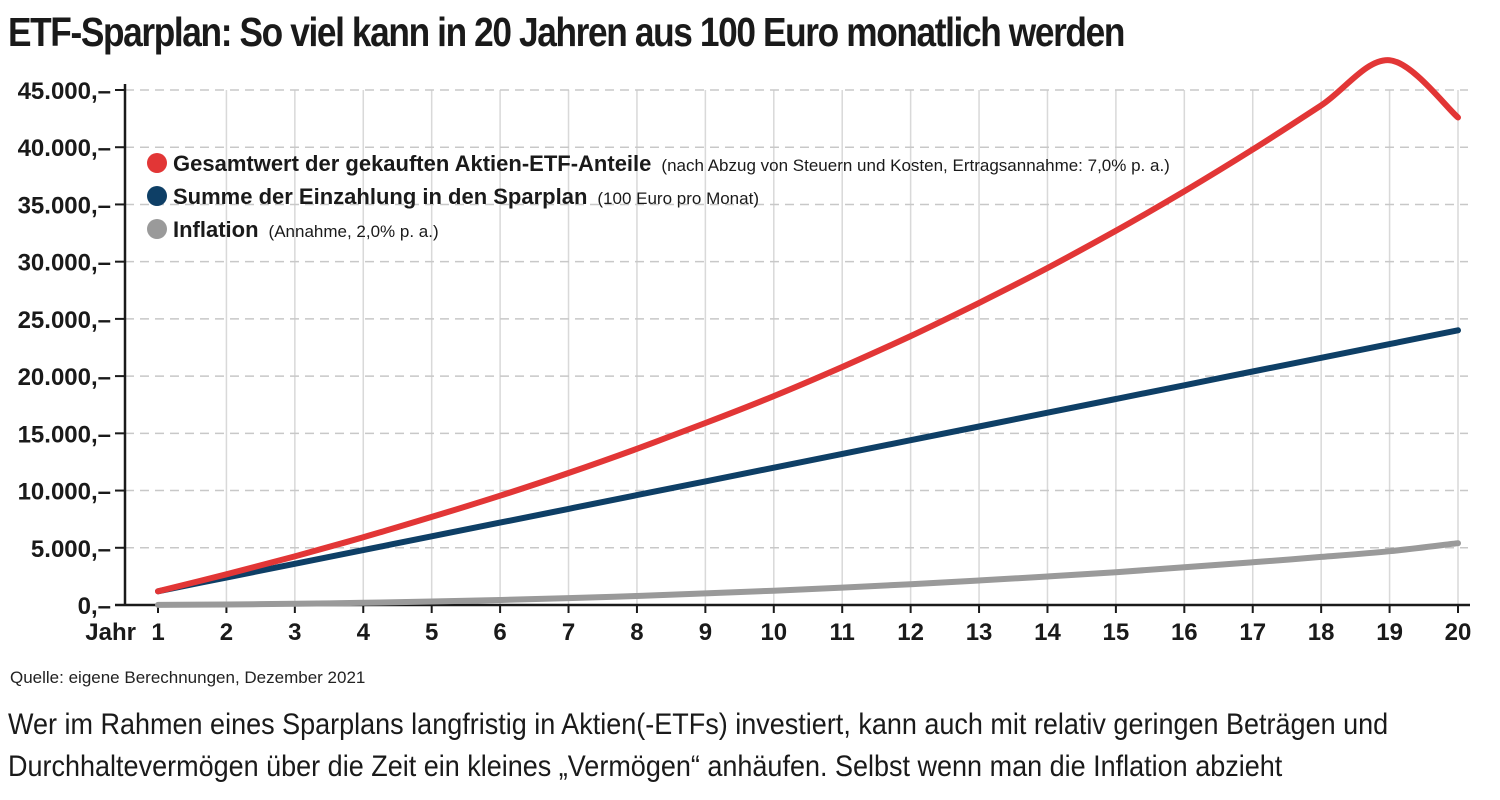 The image size is (1500, 800). What do you see at coordinates (364, 632) in the screenshot?
I see `x-tick-label: 4` at bounding box center [364, 632].